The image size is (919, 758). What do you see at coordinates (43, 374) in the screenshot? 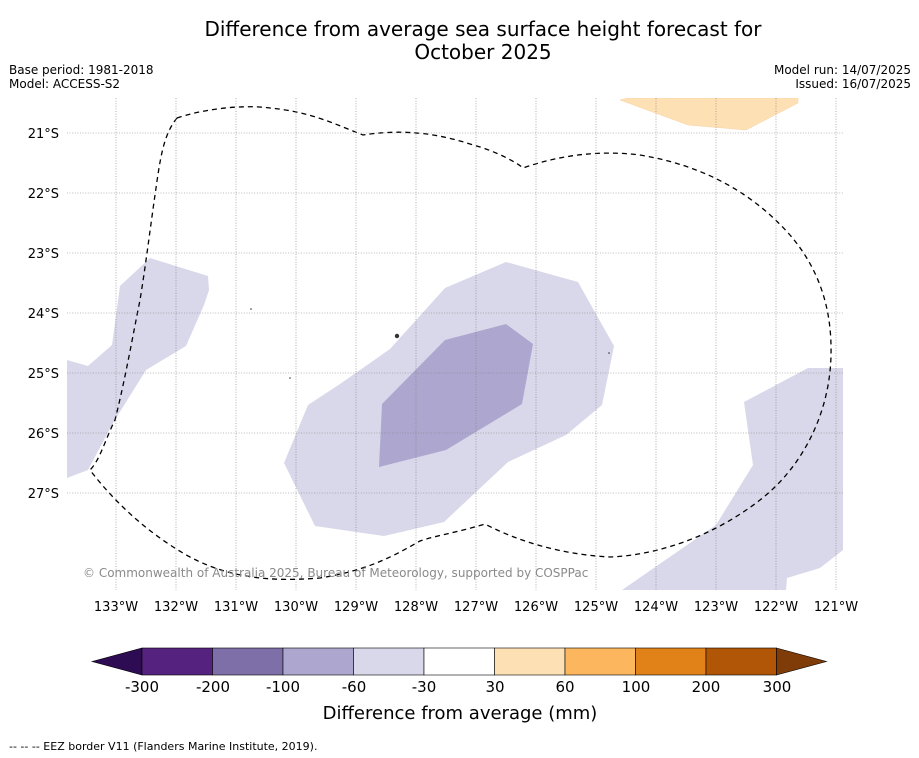
I see `lat-label: 25°S` at bounding box center [43, 374].